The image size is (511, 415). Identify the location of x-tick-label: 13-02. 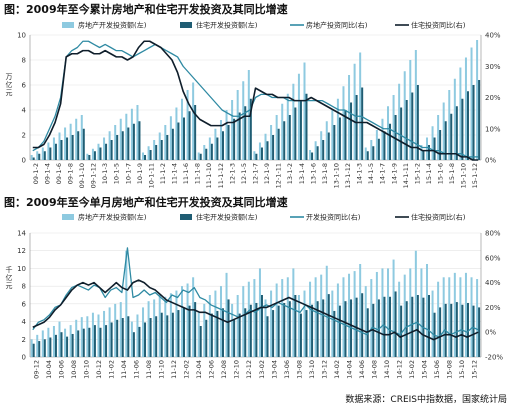
(262, 369).